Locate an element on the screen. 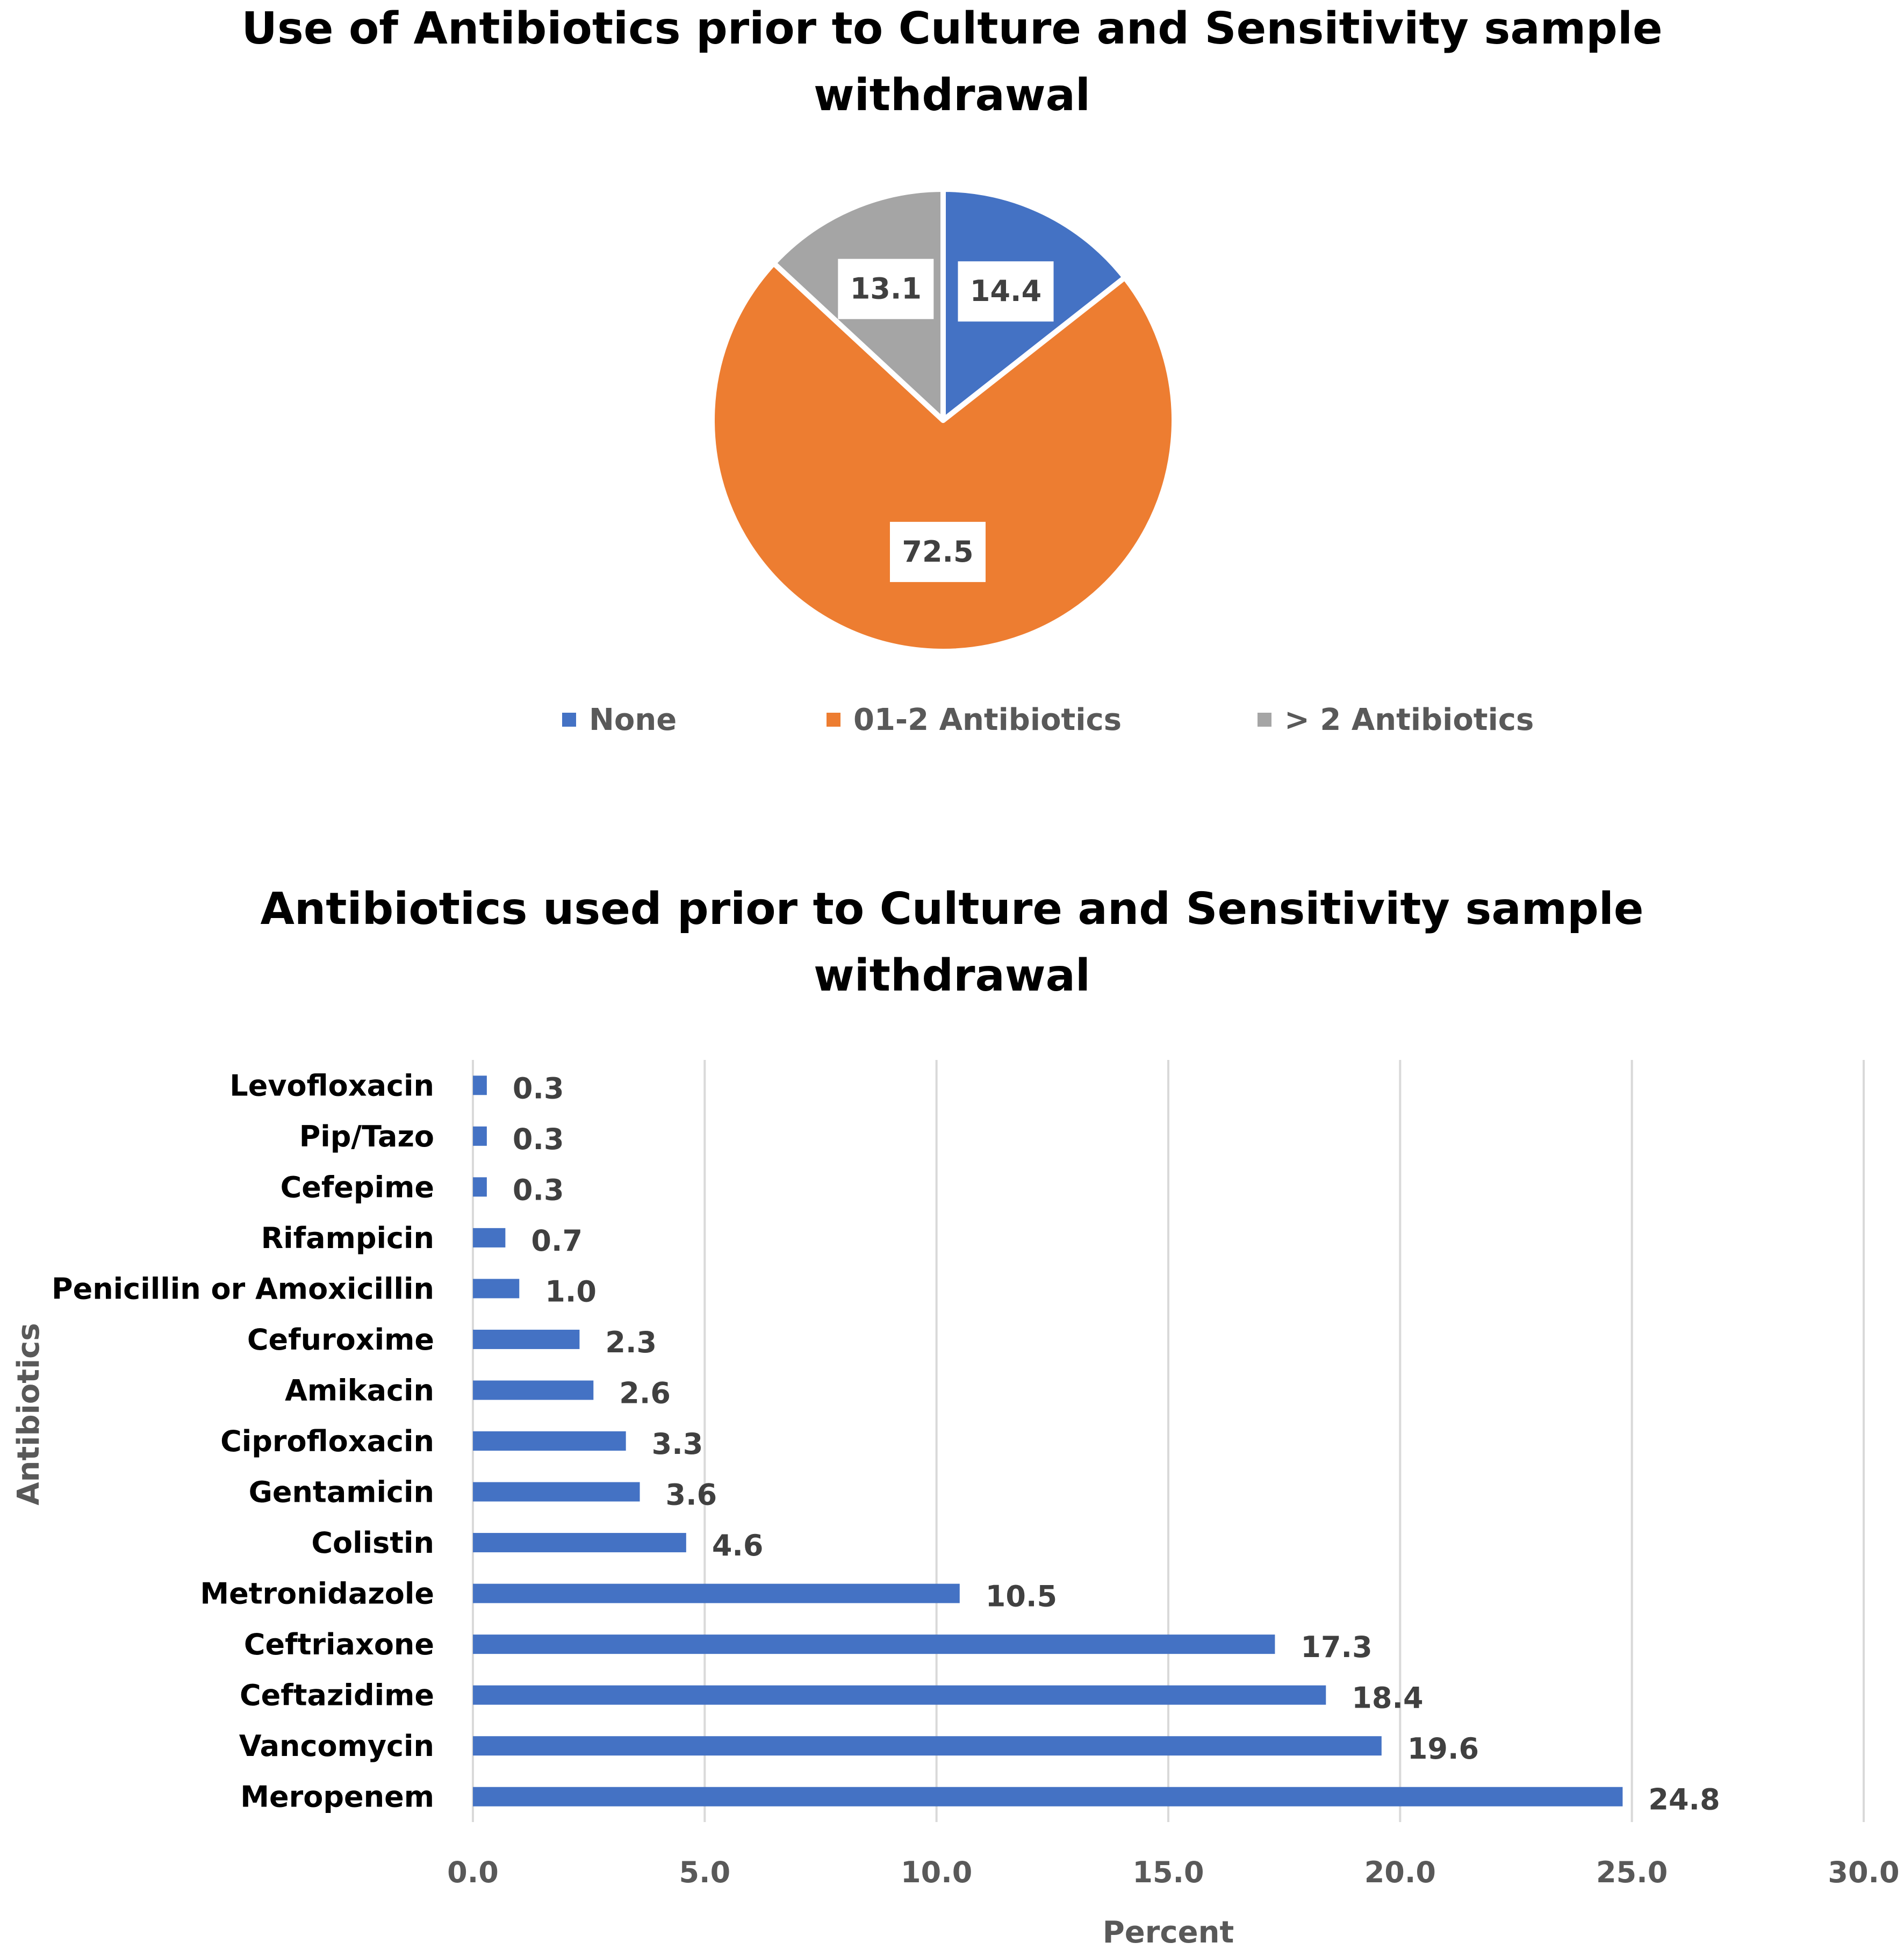  y-tick-label: Rifampicin is located at coordinates (347, 1238).